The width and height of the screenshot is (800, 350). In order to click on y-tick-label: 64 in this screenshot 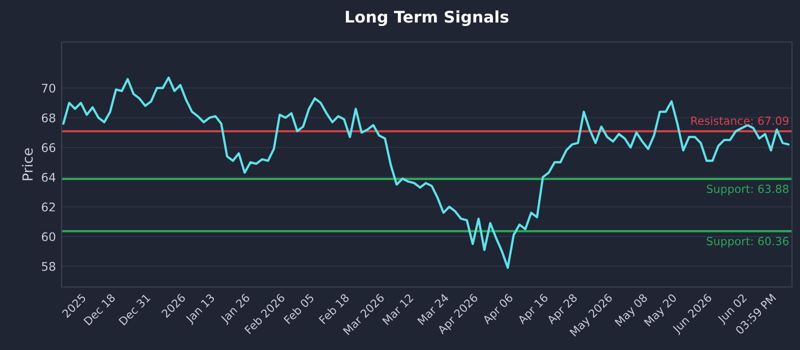, I will do `click(49, 177)`.